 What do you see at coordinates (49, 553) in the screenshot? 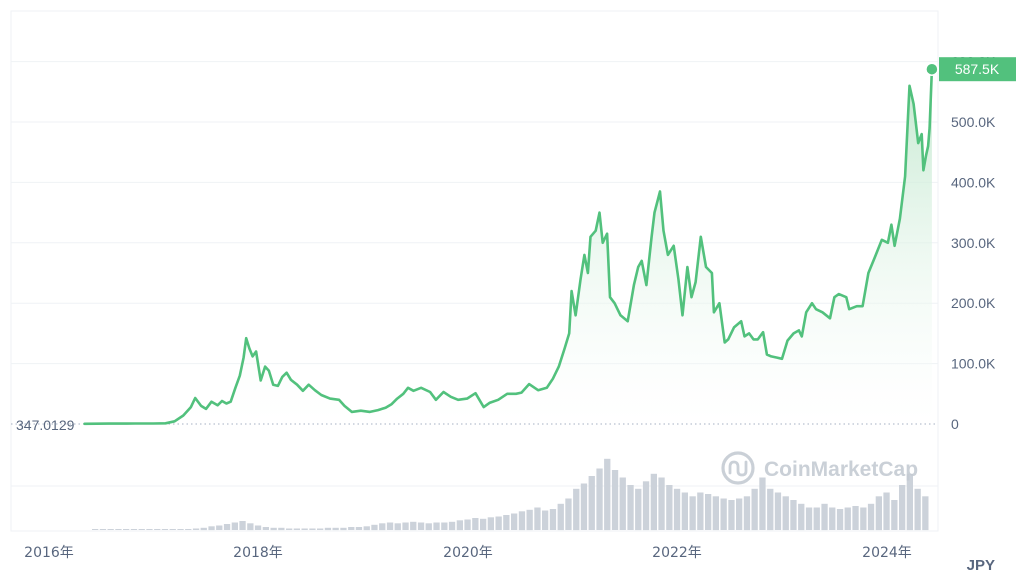
I see `x-tick-label: 2016年` at bounding box center [49, 553].